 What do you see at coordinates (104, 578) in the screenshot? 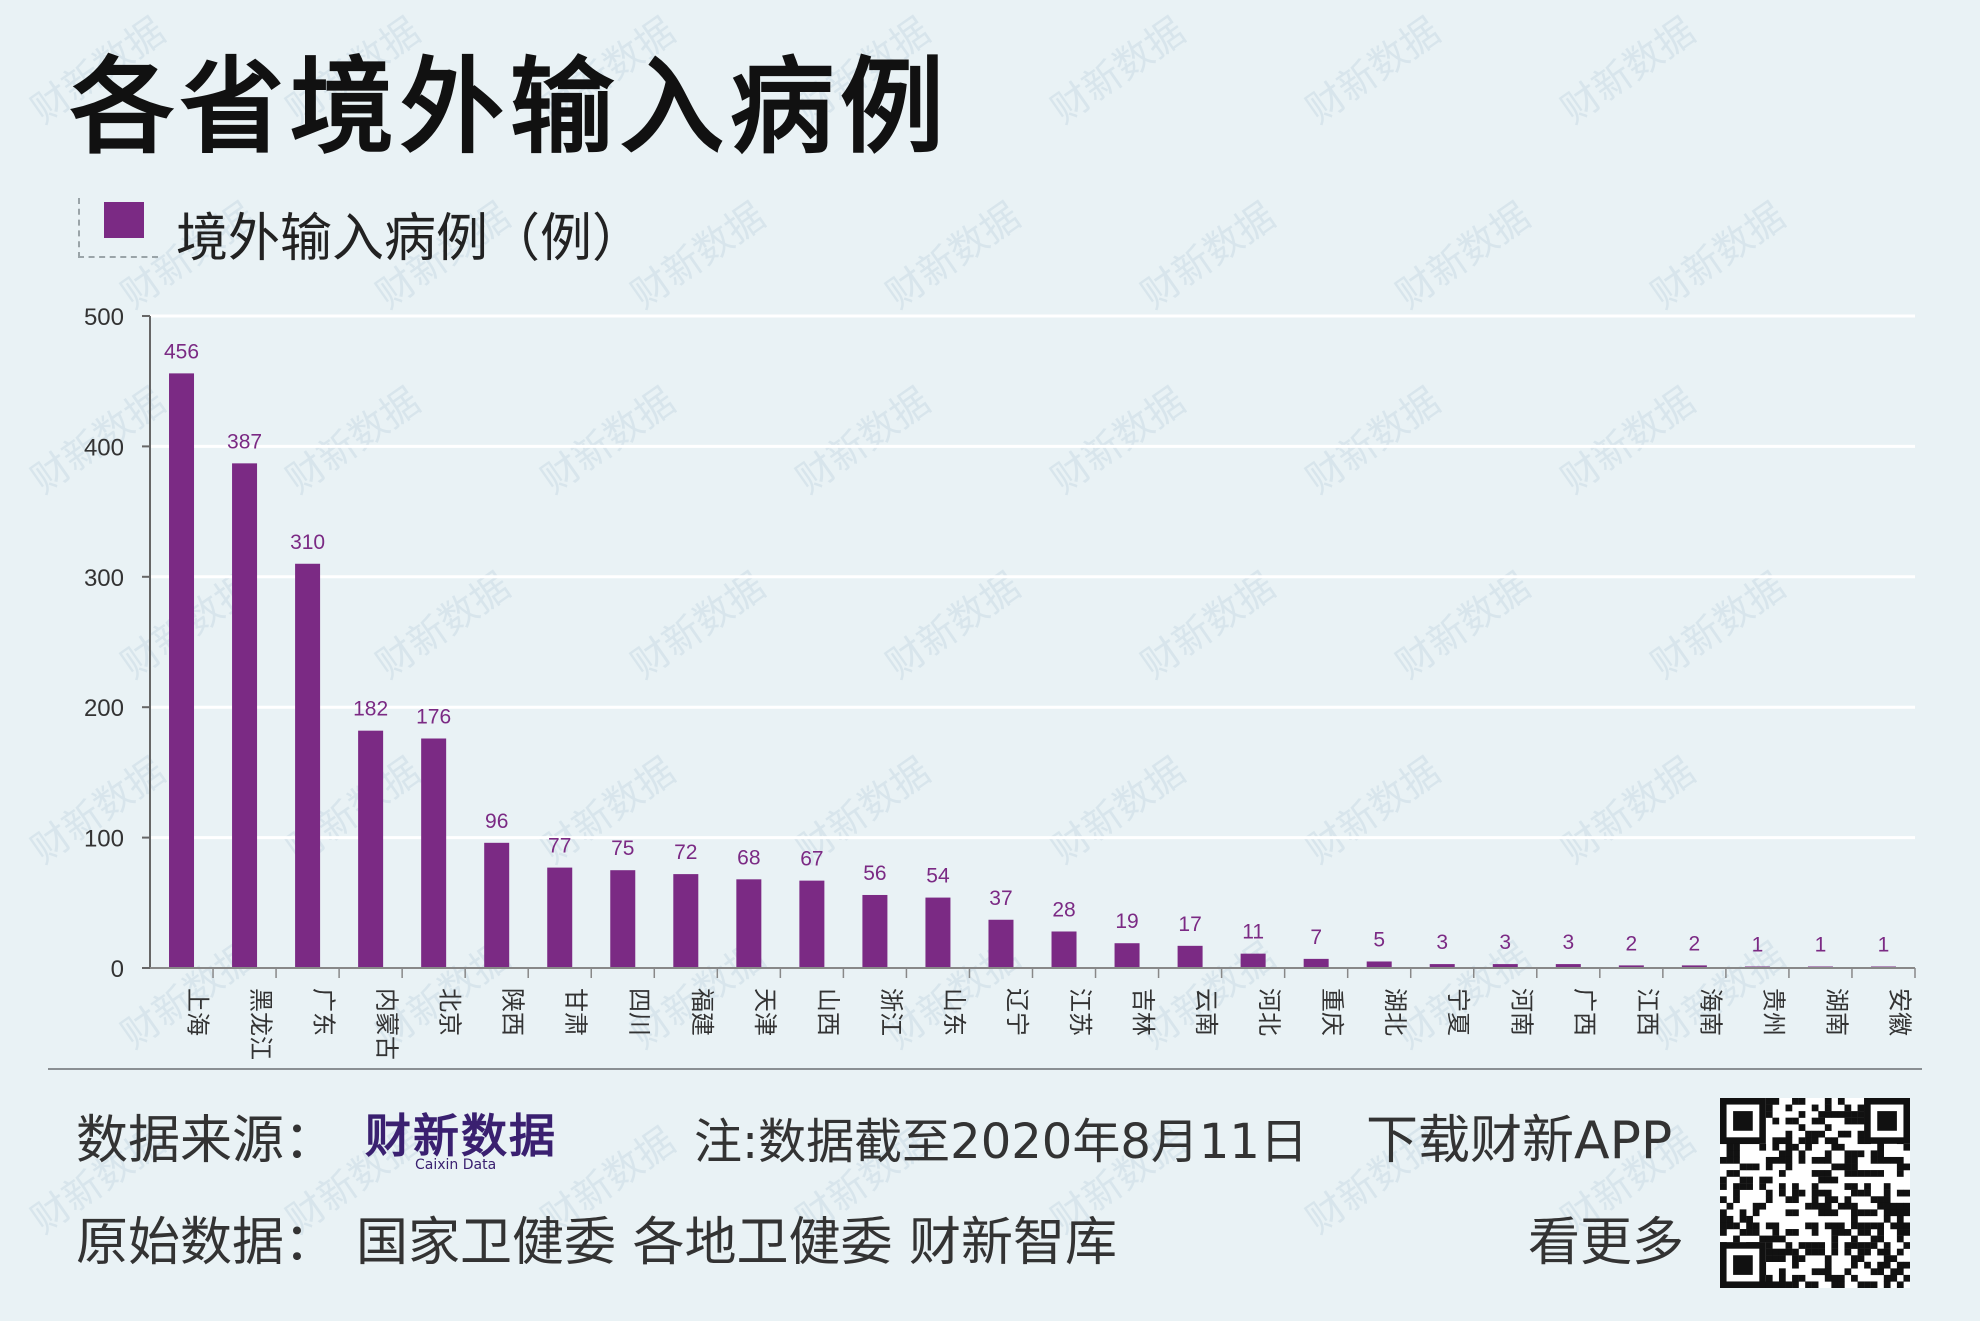
I see `y-tick-label: 300` at bounding box center [104, 578].